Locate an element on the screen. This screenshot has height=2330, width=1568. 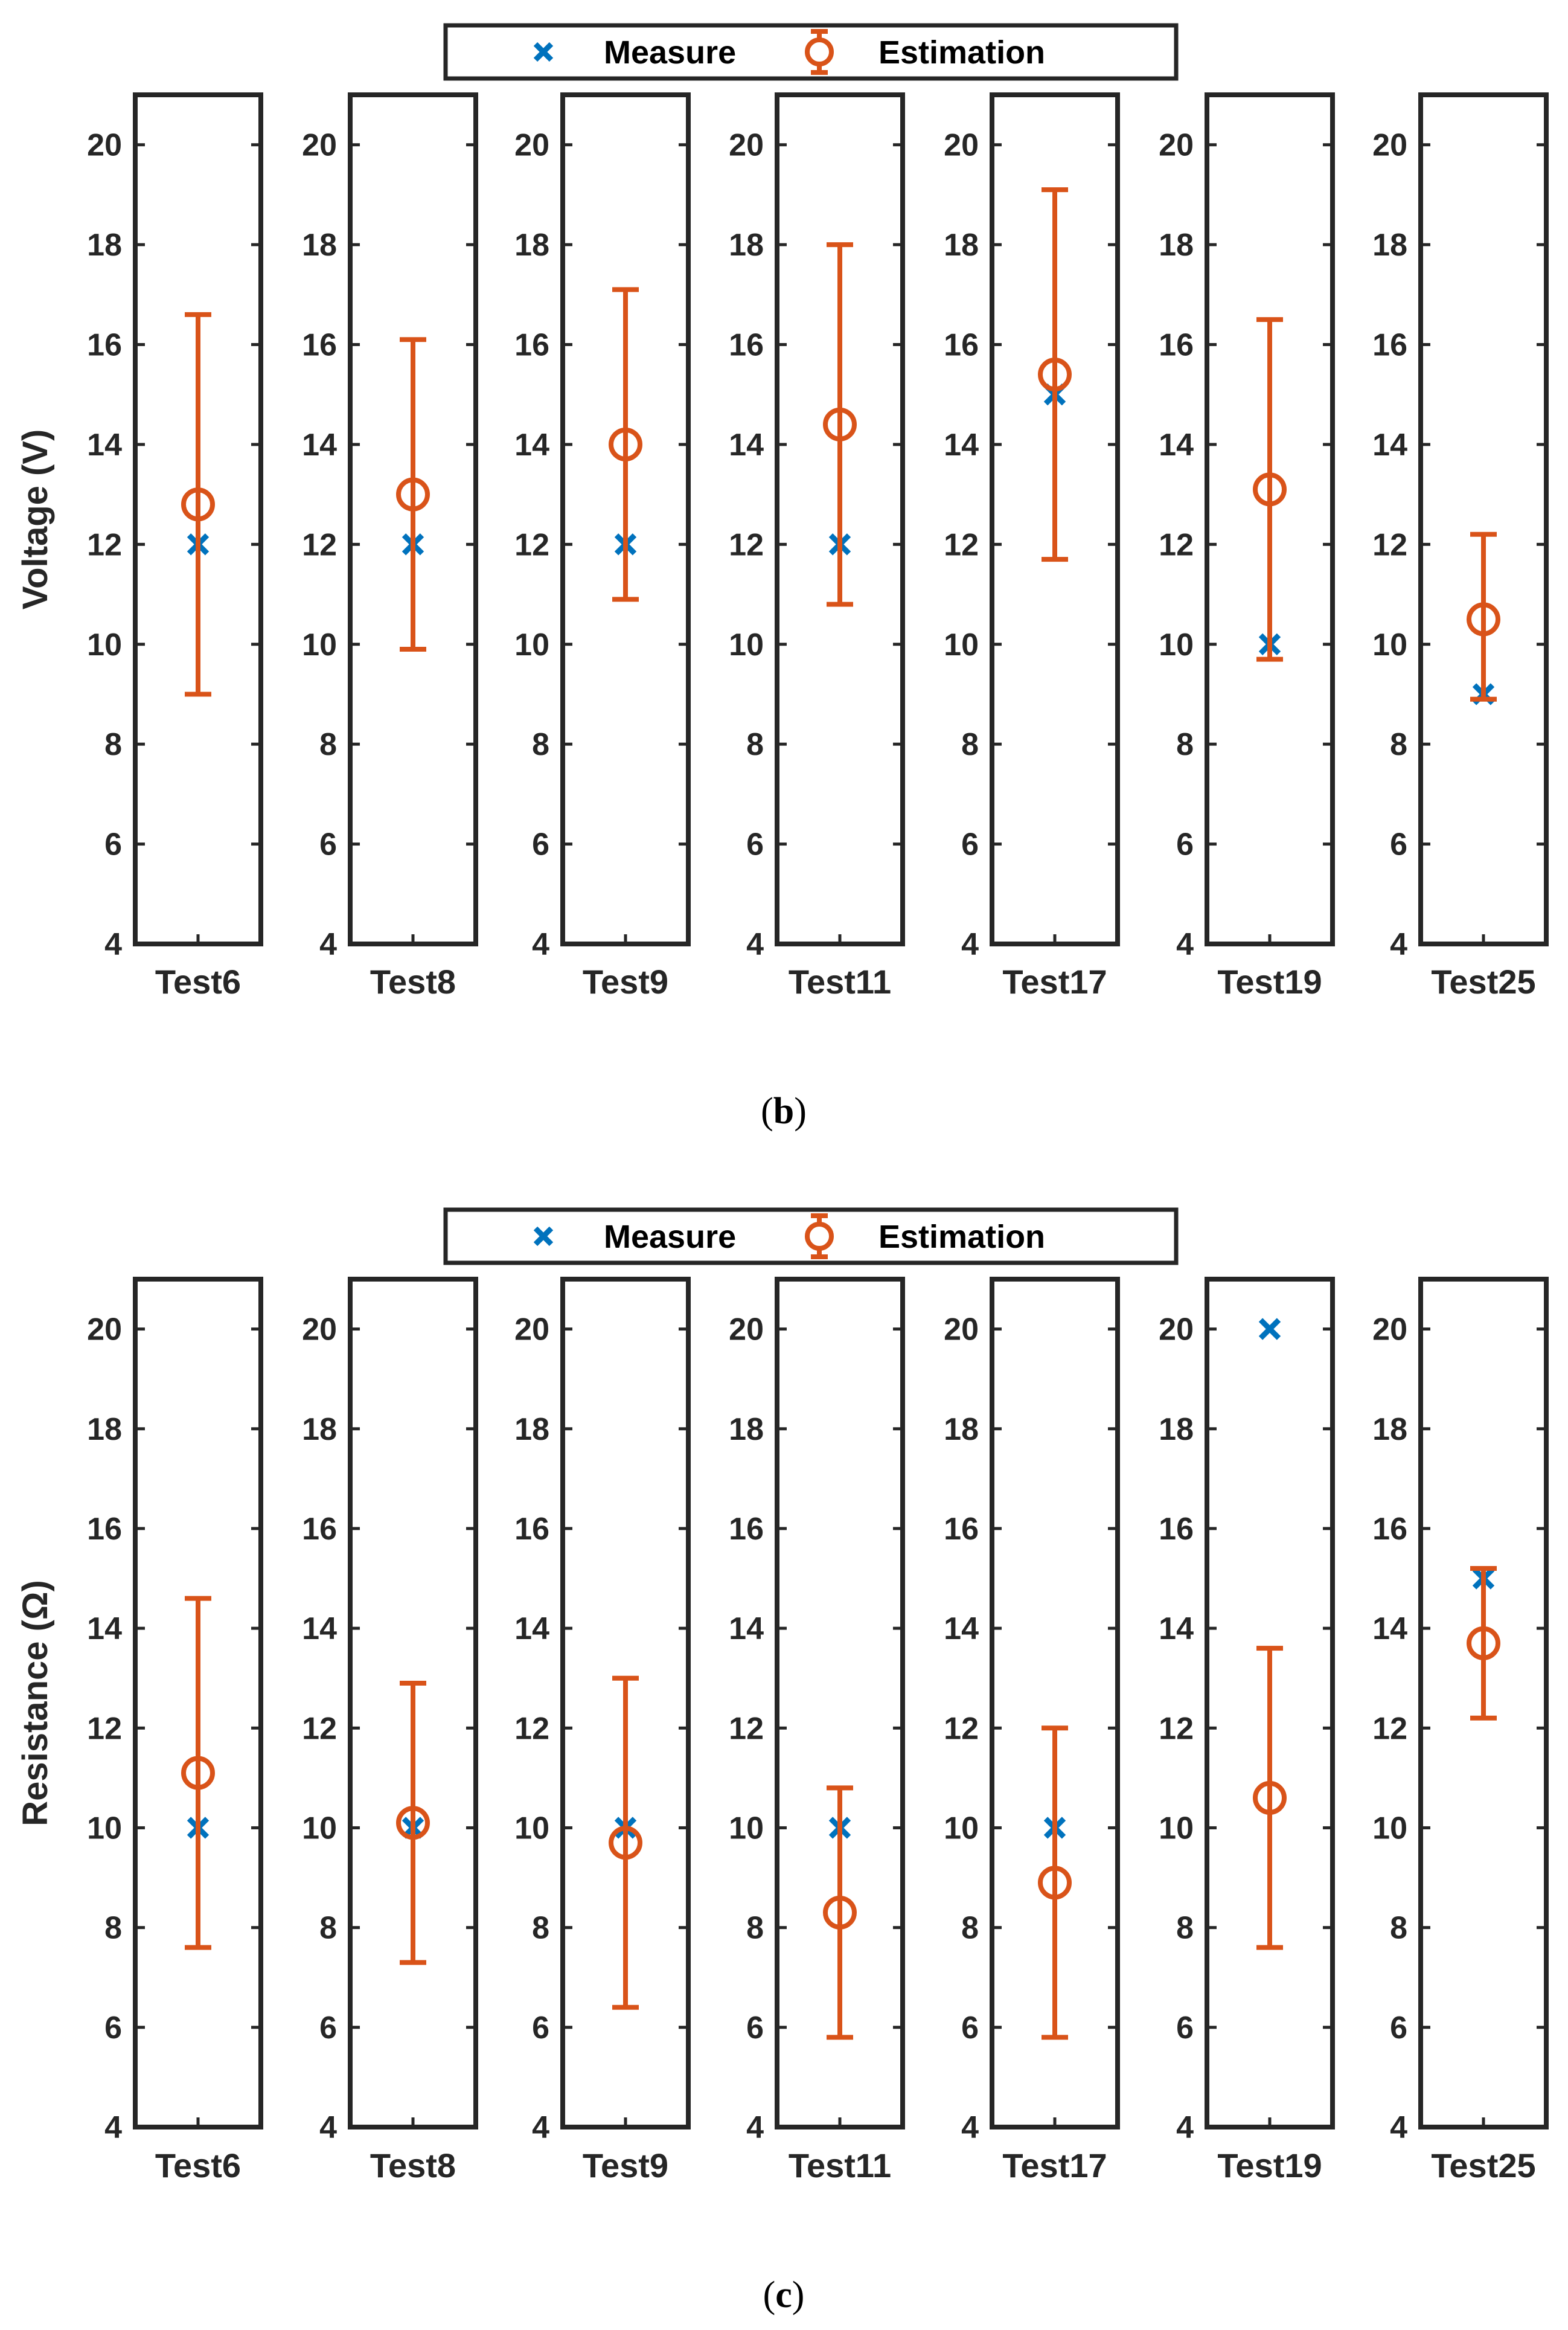
legend-measure-marker is located at coordinates (543, 52).